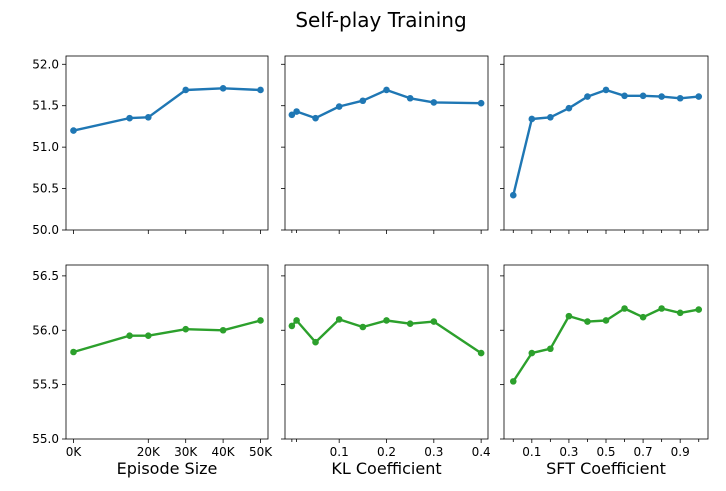 Image resolution: width=726 pixels, height=491 pixels. Describe the element at coordinates (167, 468) in the screenshot. I see `x-axis-label: Episode Size` at that location.